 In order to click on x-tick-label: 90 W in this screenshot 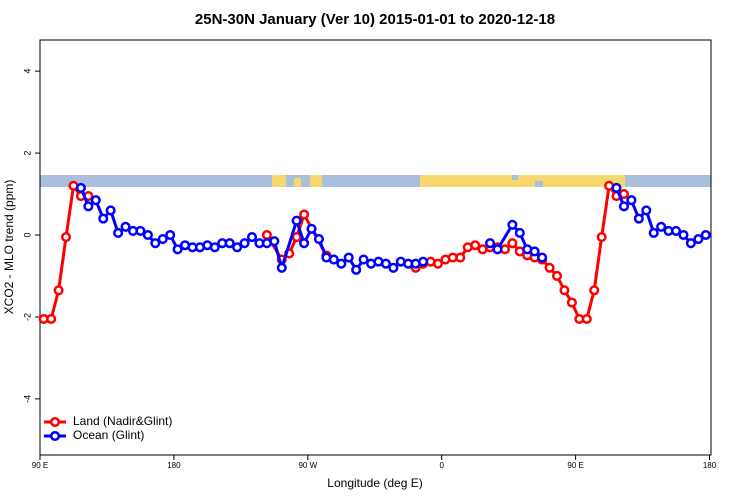, I will do `click(307, 465)`.